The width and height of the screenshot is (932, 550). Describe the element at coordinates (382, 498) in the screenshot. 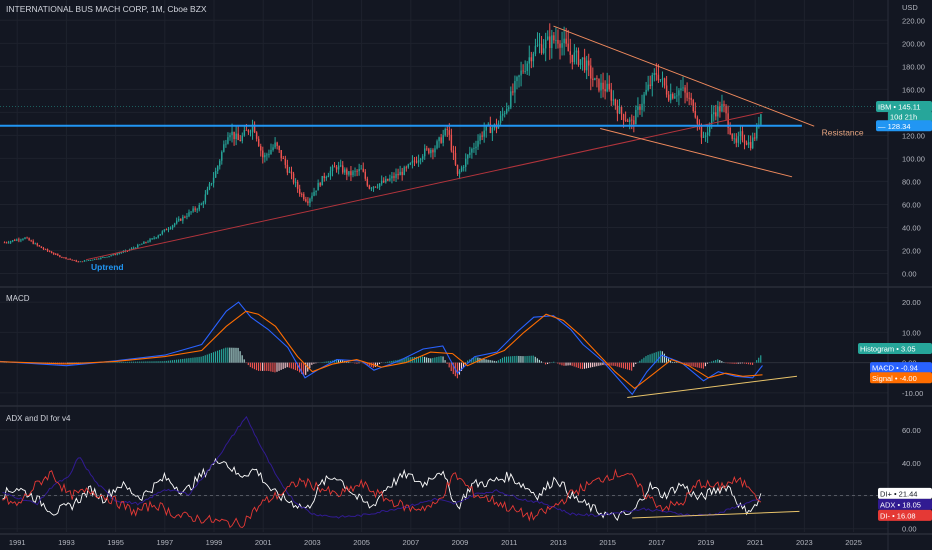

I see `di-minus-line` at that location.